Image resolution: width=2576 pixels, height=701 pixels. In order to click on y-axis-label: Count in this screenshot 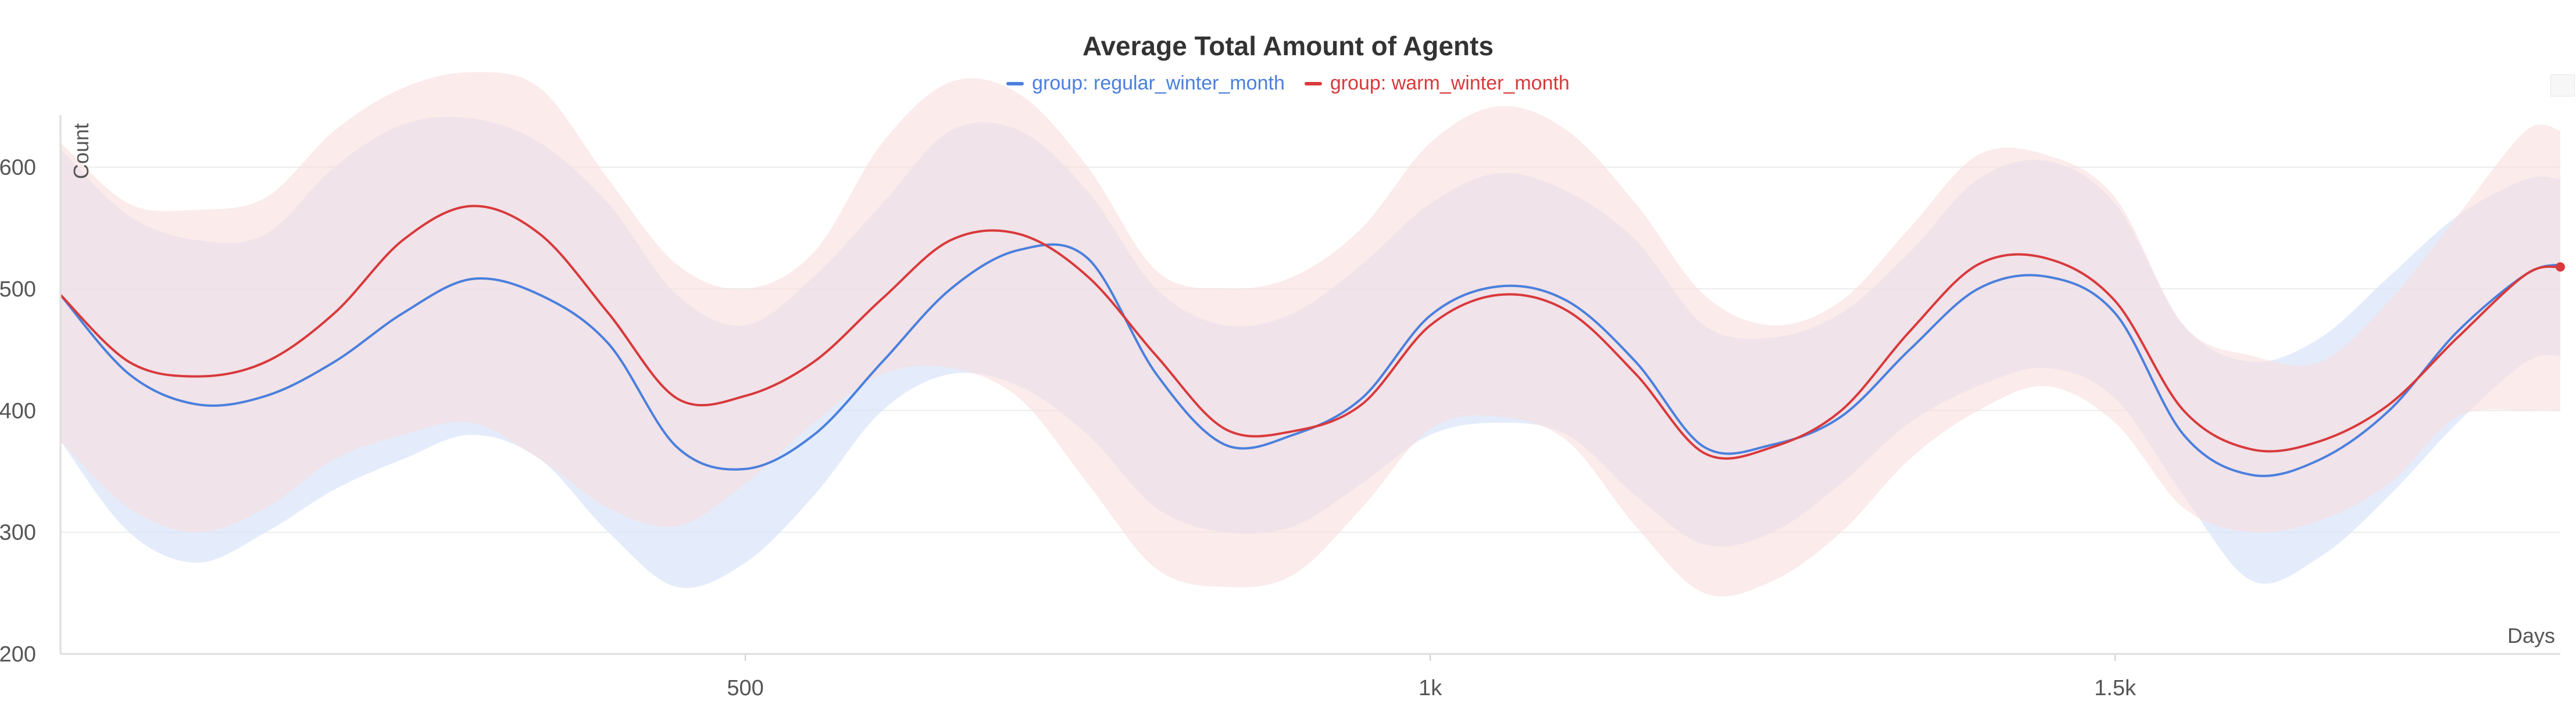, I will do `click(81, 151)`.